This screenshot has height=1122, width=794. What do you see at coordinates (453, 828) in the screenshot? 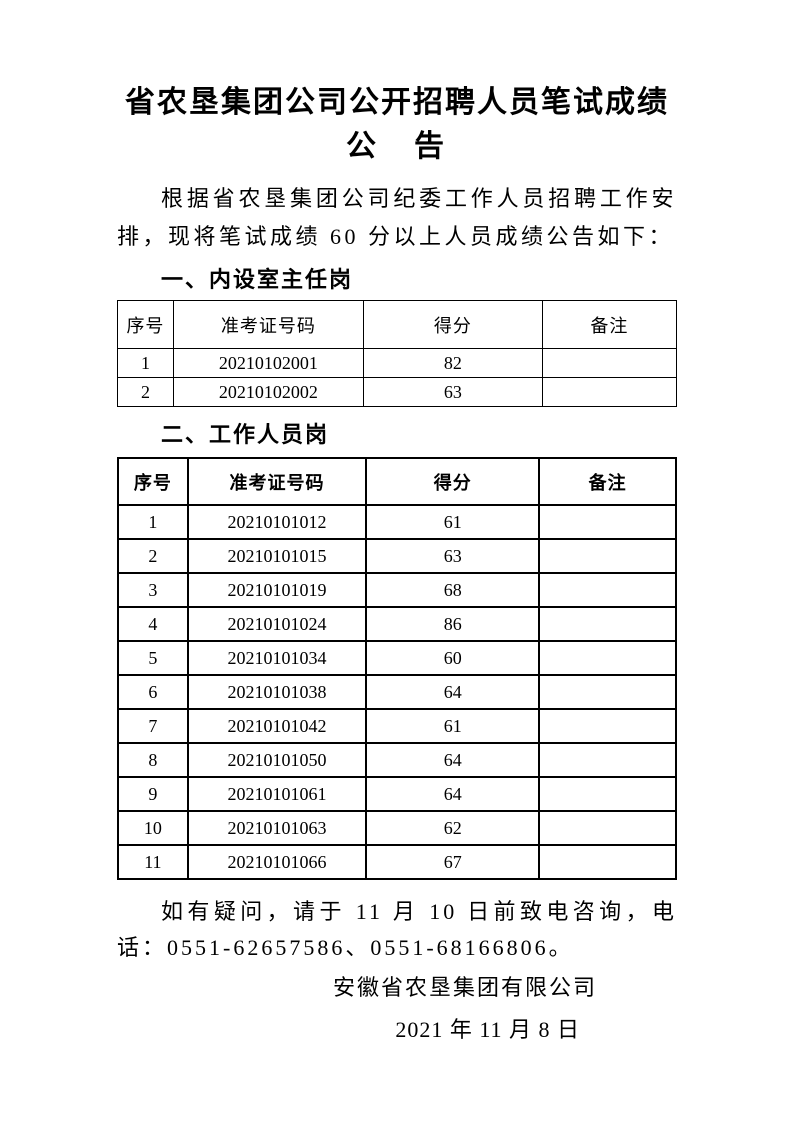
I see `table-cell: 62` at bounding box center [453, 828].